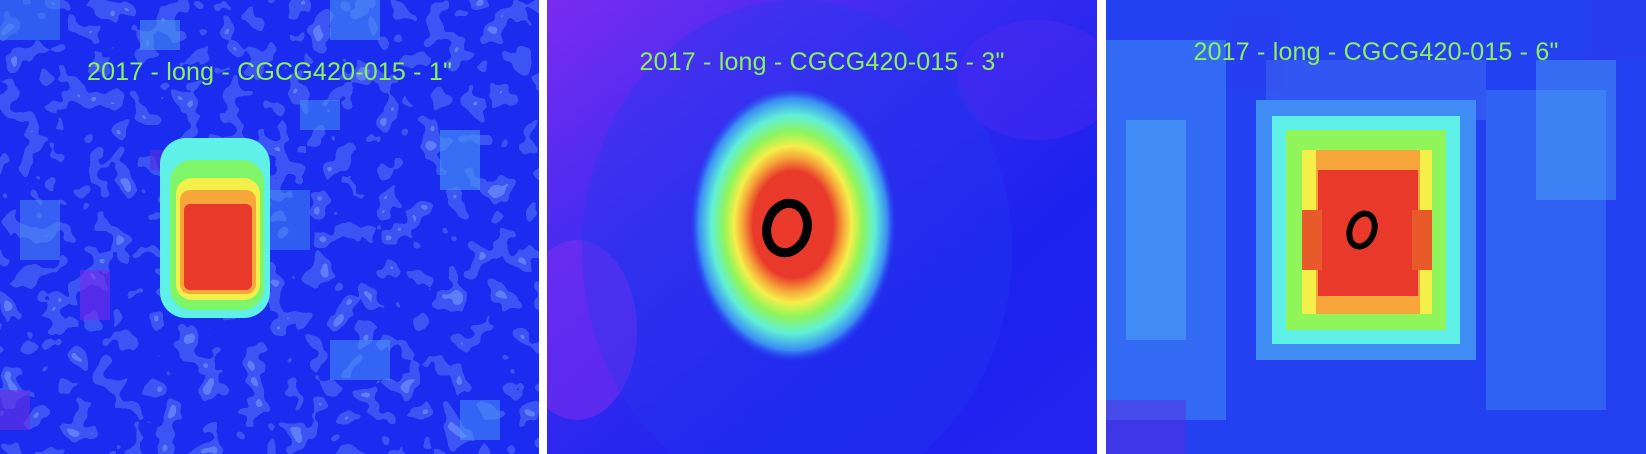 This screenshot has height=454, width=1646. What do you see at coordinates (822, 62) in the screenshot?
I see `panel-2-title: 2017 - long - CGCG420-015 - 3"` at bounding box center [822, 62].